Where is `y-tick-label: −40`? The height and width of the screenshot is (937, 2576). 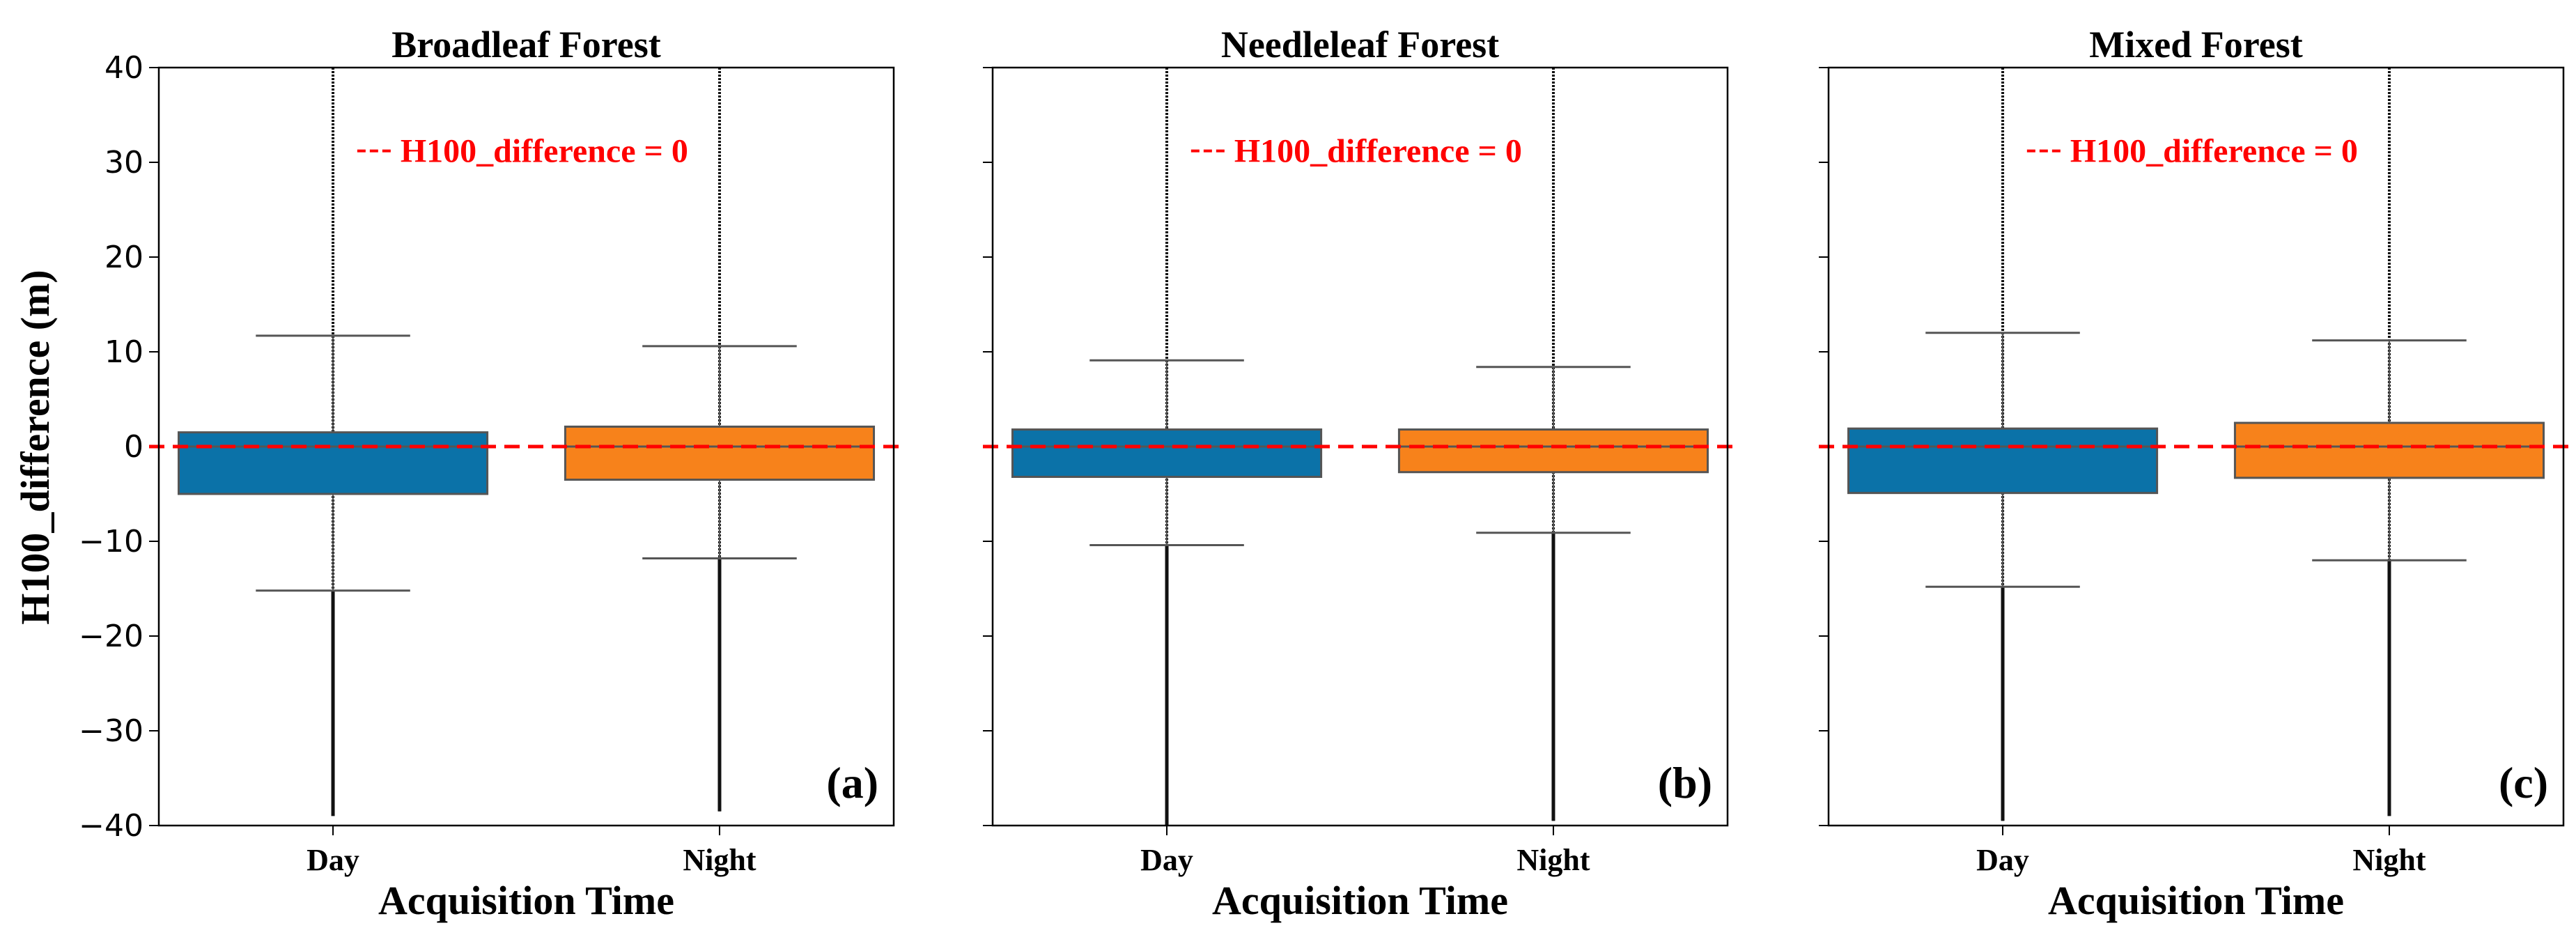
y-tick-label: −40 is located at coordinates (111, 826).